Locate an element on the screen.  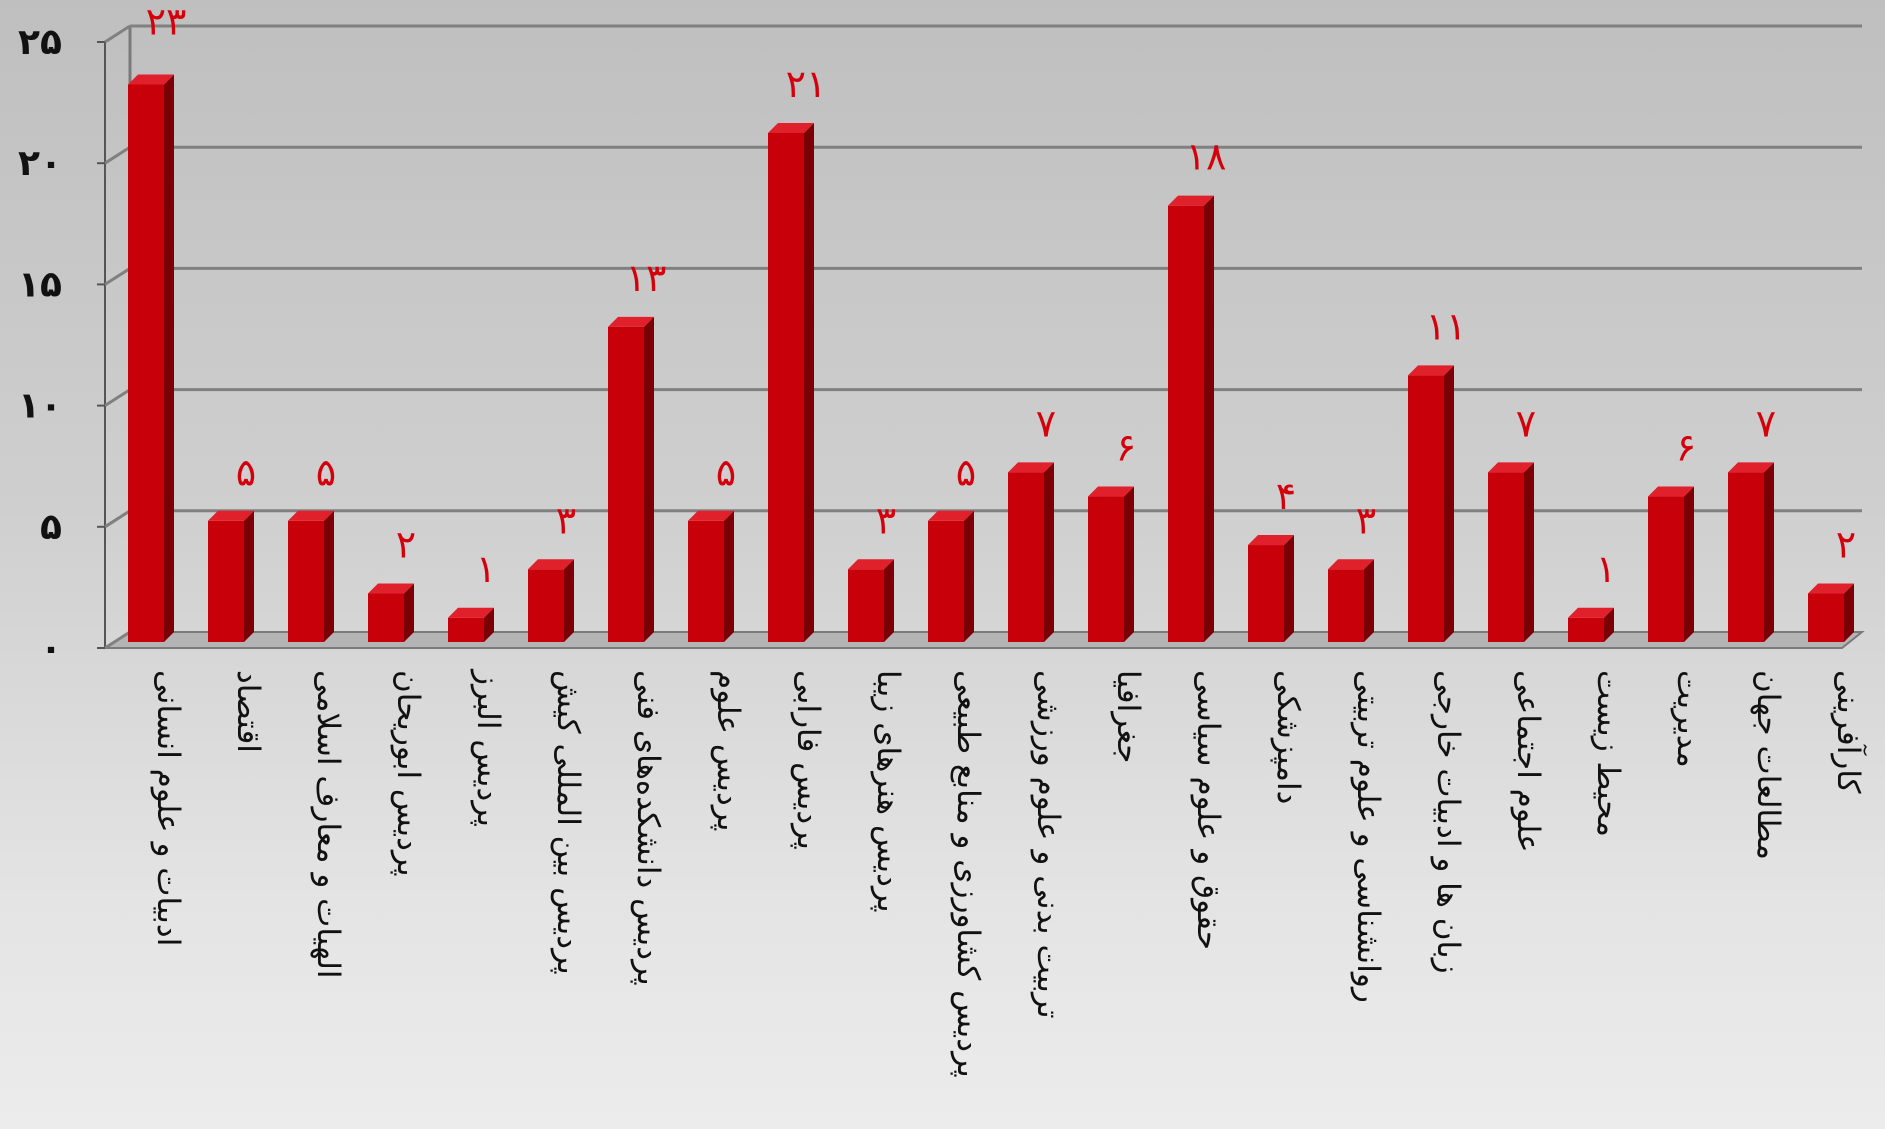
y-tick-label: ۰ is located at coordinates (51, 648).